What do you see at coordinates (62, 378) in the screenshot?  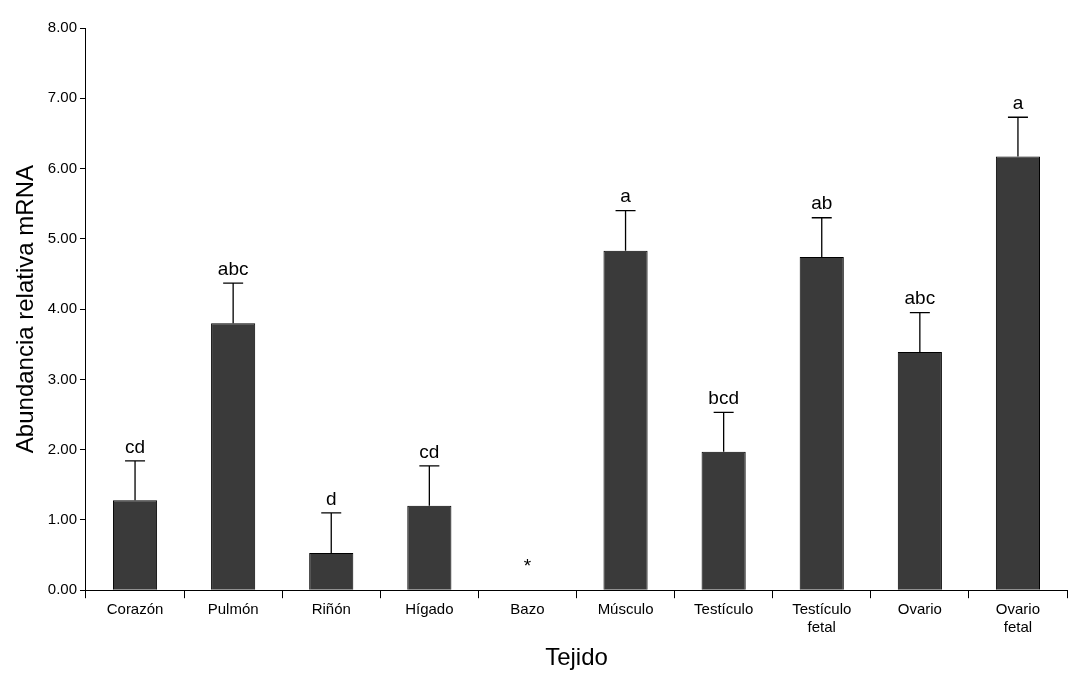 I see `y-tick-label: 3.00` at bounding box center [62, 378].